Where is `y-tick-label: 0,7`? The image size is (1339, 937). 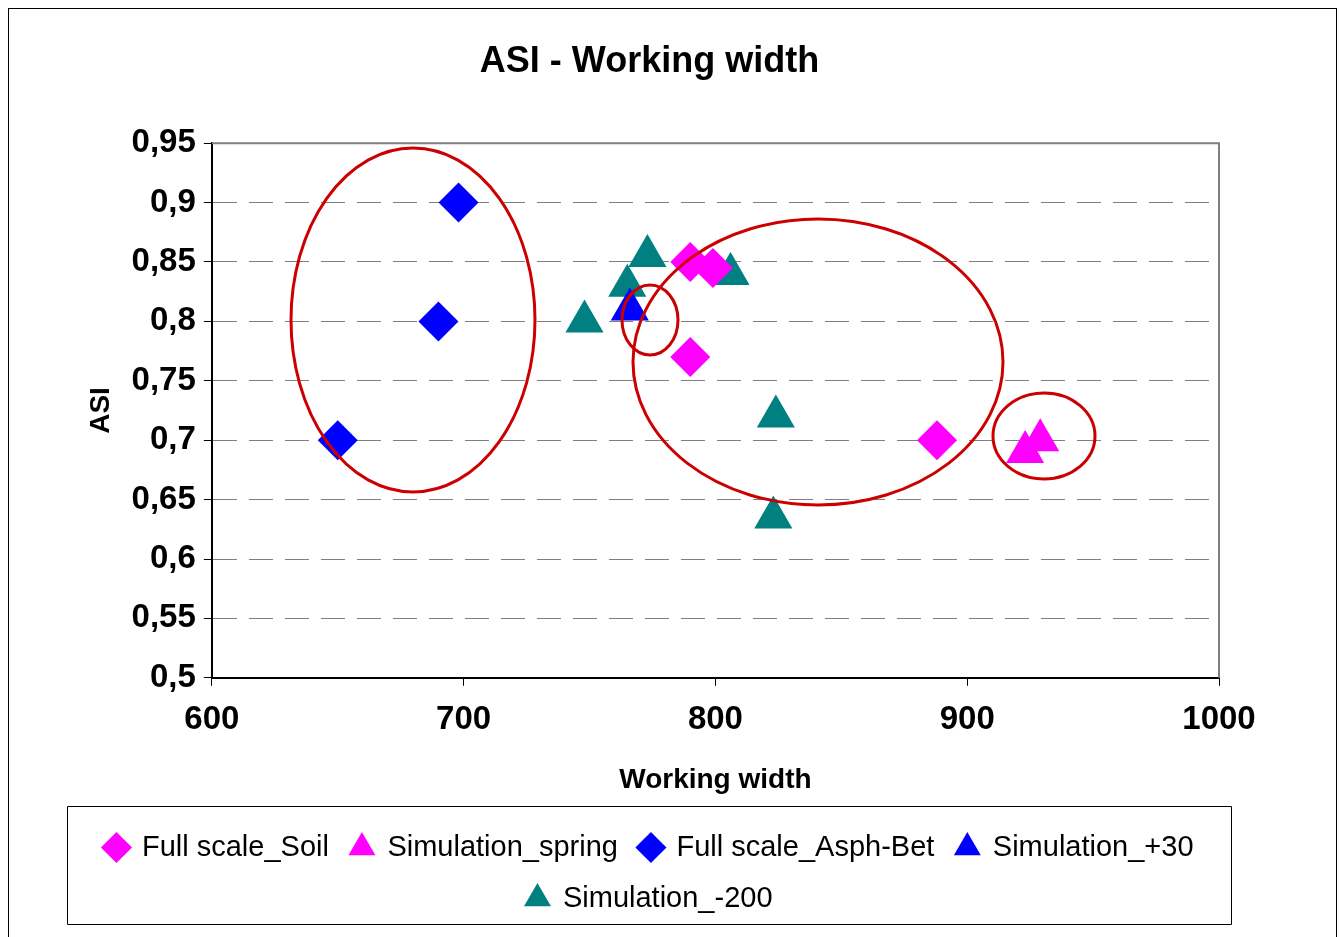
y-tick-label: 0,7 is located at coordinates (172, 438).